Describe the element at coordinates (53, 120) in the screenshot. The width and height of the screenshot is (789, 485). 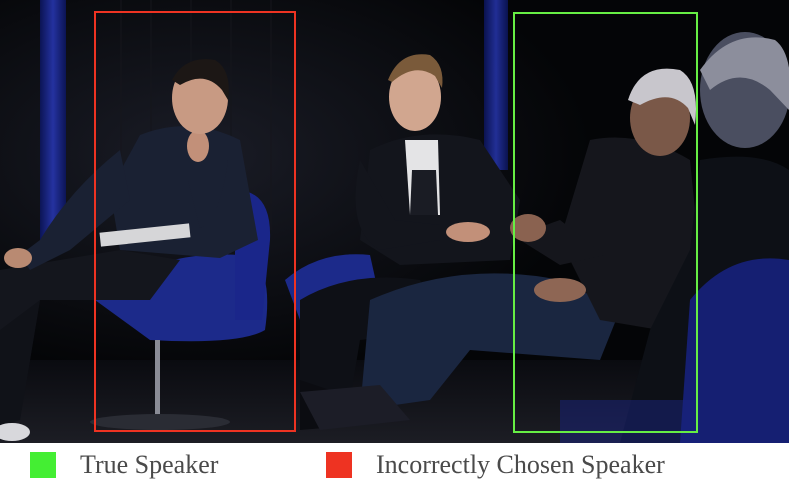
I see `blue-light-left` at that location.